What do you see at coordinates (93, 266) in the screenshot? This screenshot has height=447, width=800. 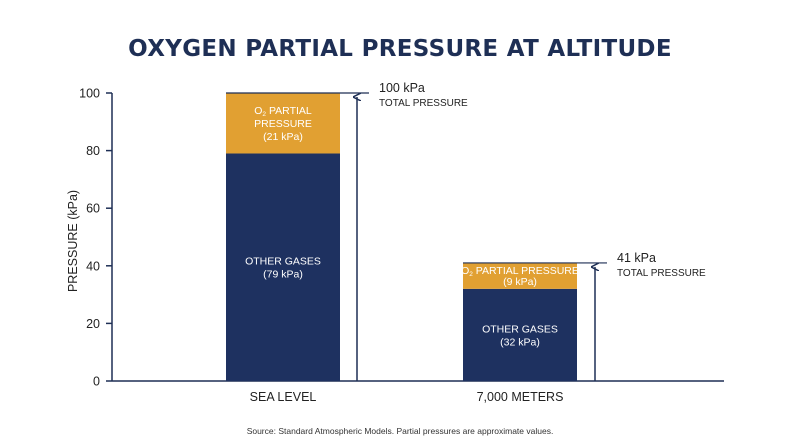 I see `y-tick-label: 40` at bounding box center [93, 266].